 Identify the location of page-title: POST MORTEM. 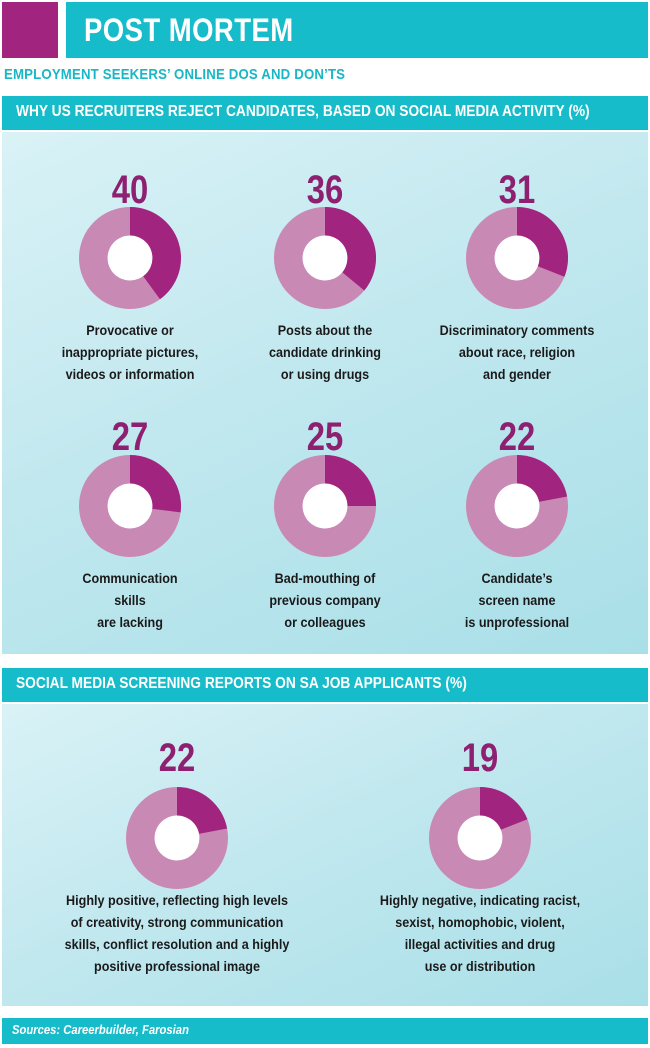
(189, 30).